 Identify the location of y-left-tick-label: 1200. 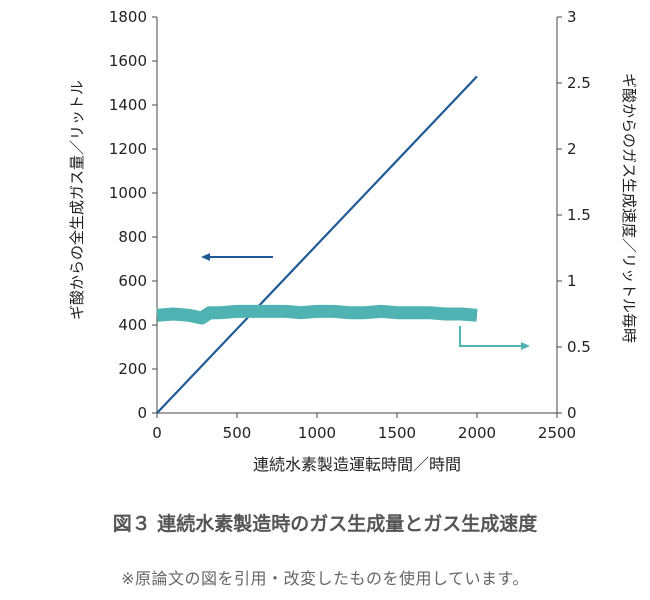
(128, 149).